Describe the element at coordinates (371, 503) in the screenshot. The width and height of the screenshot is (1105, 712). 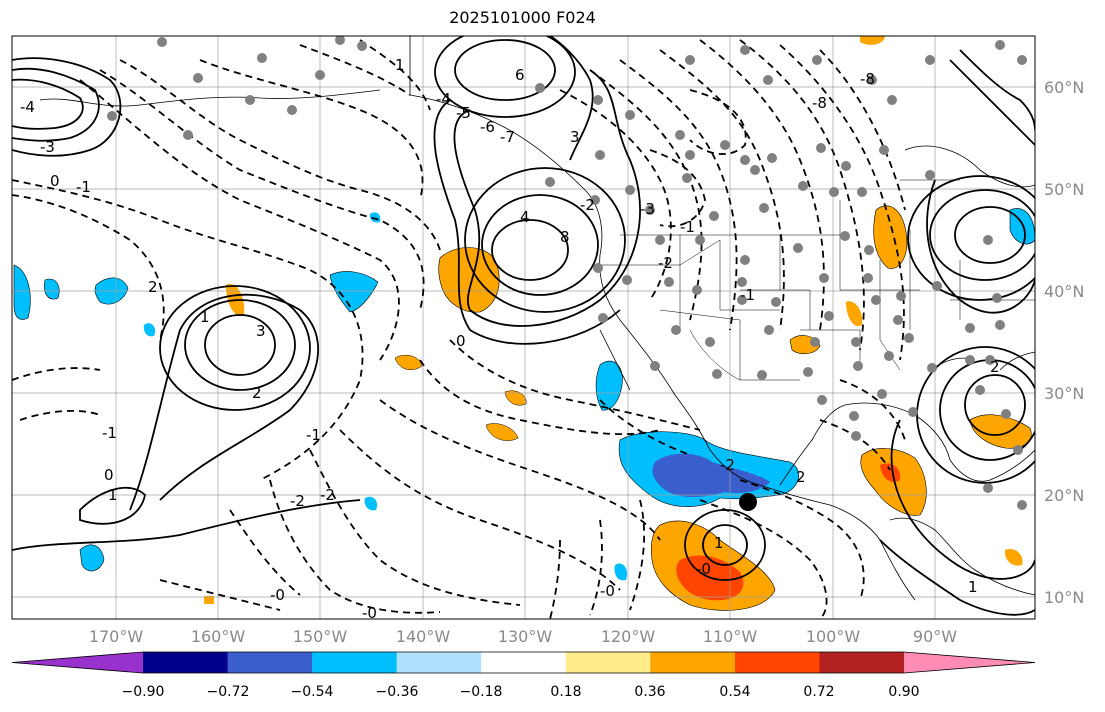
I see `blue-field-small4` at that location.